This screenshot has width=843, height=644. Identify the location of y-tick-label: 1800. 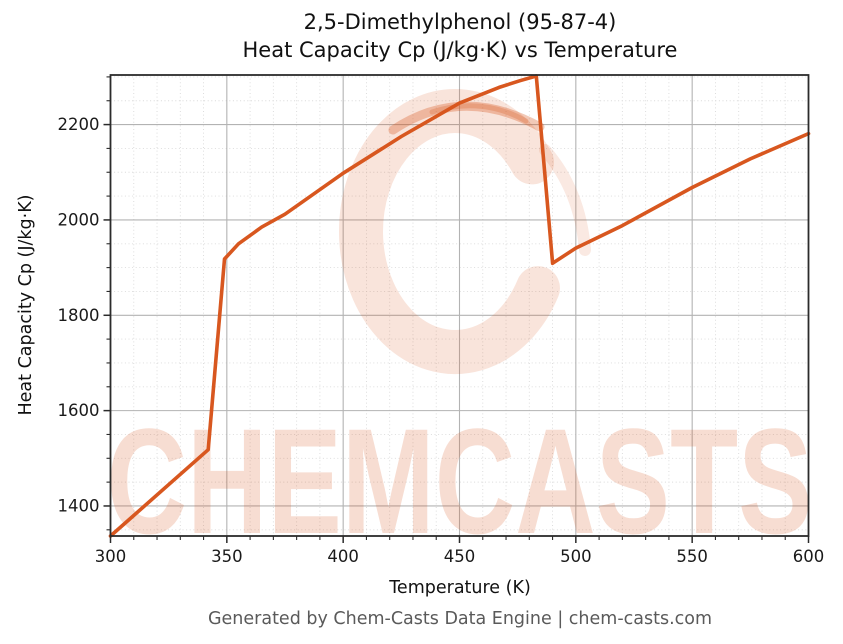
(79, 315).